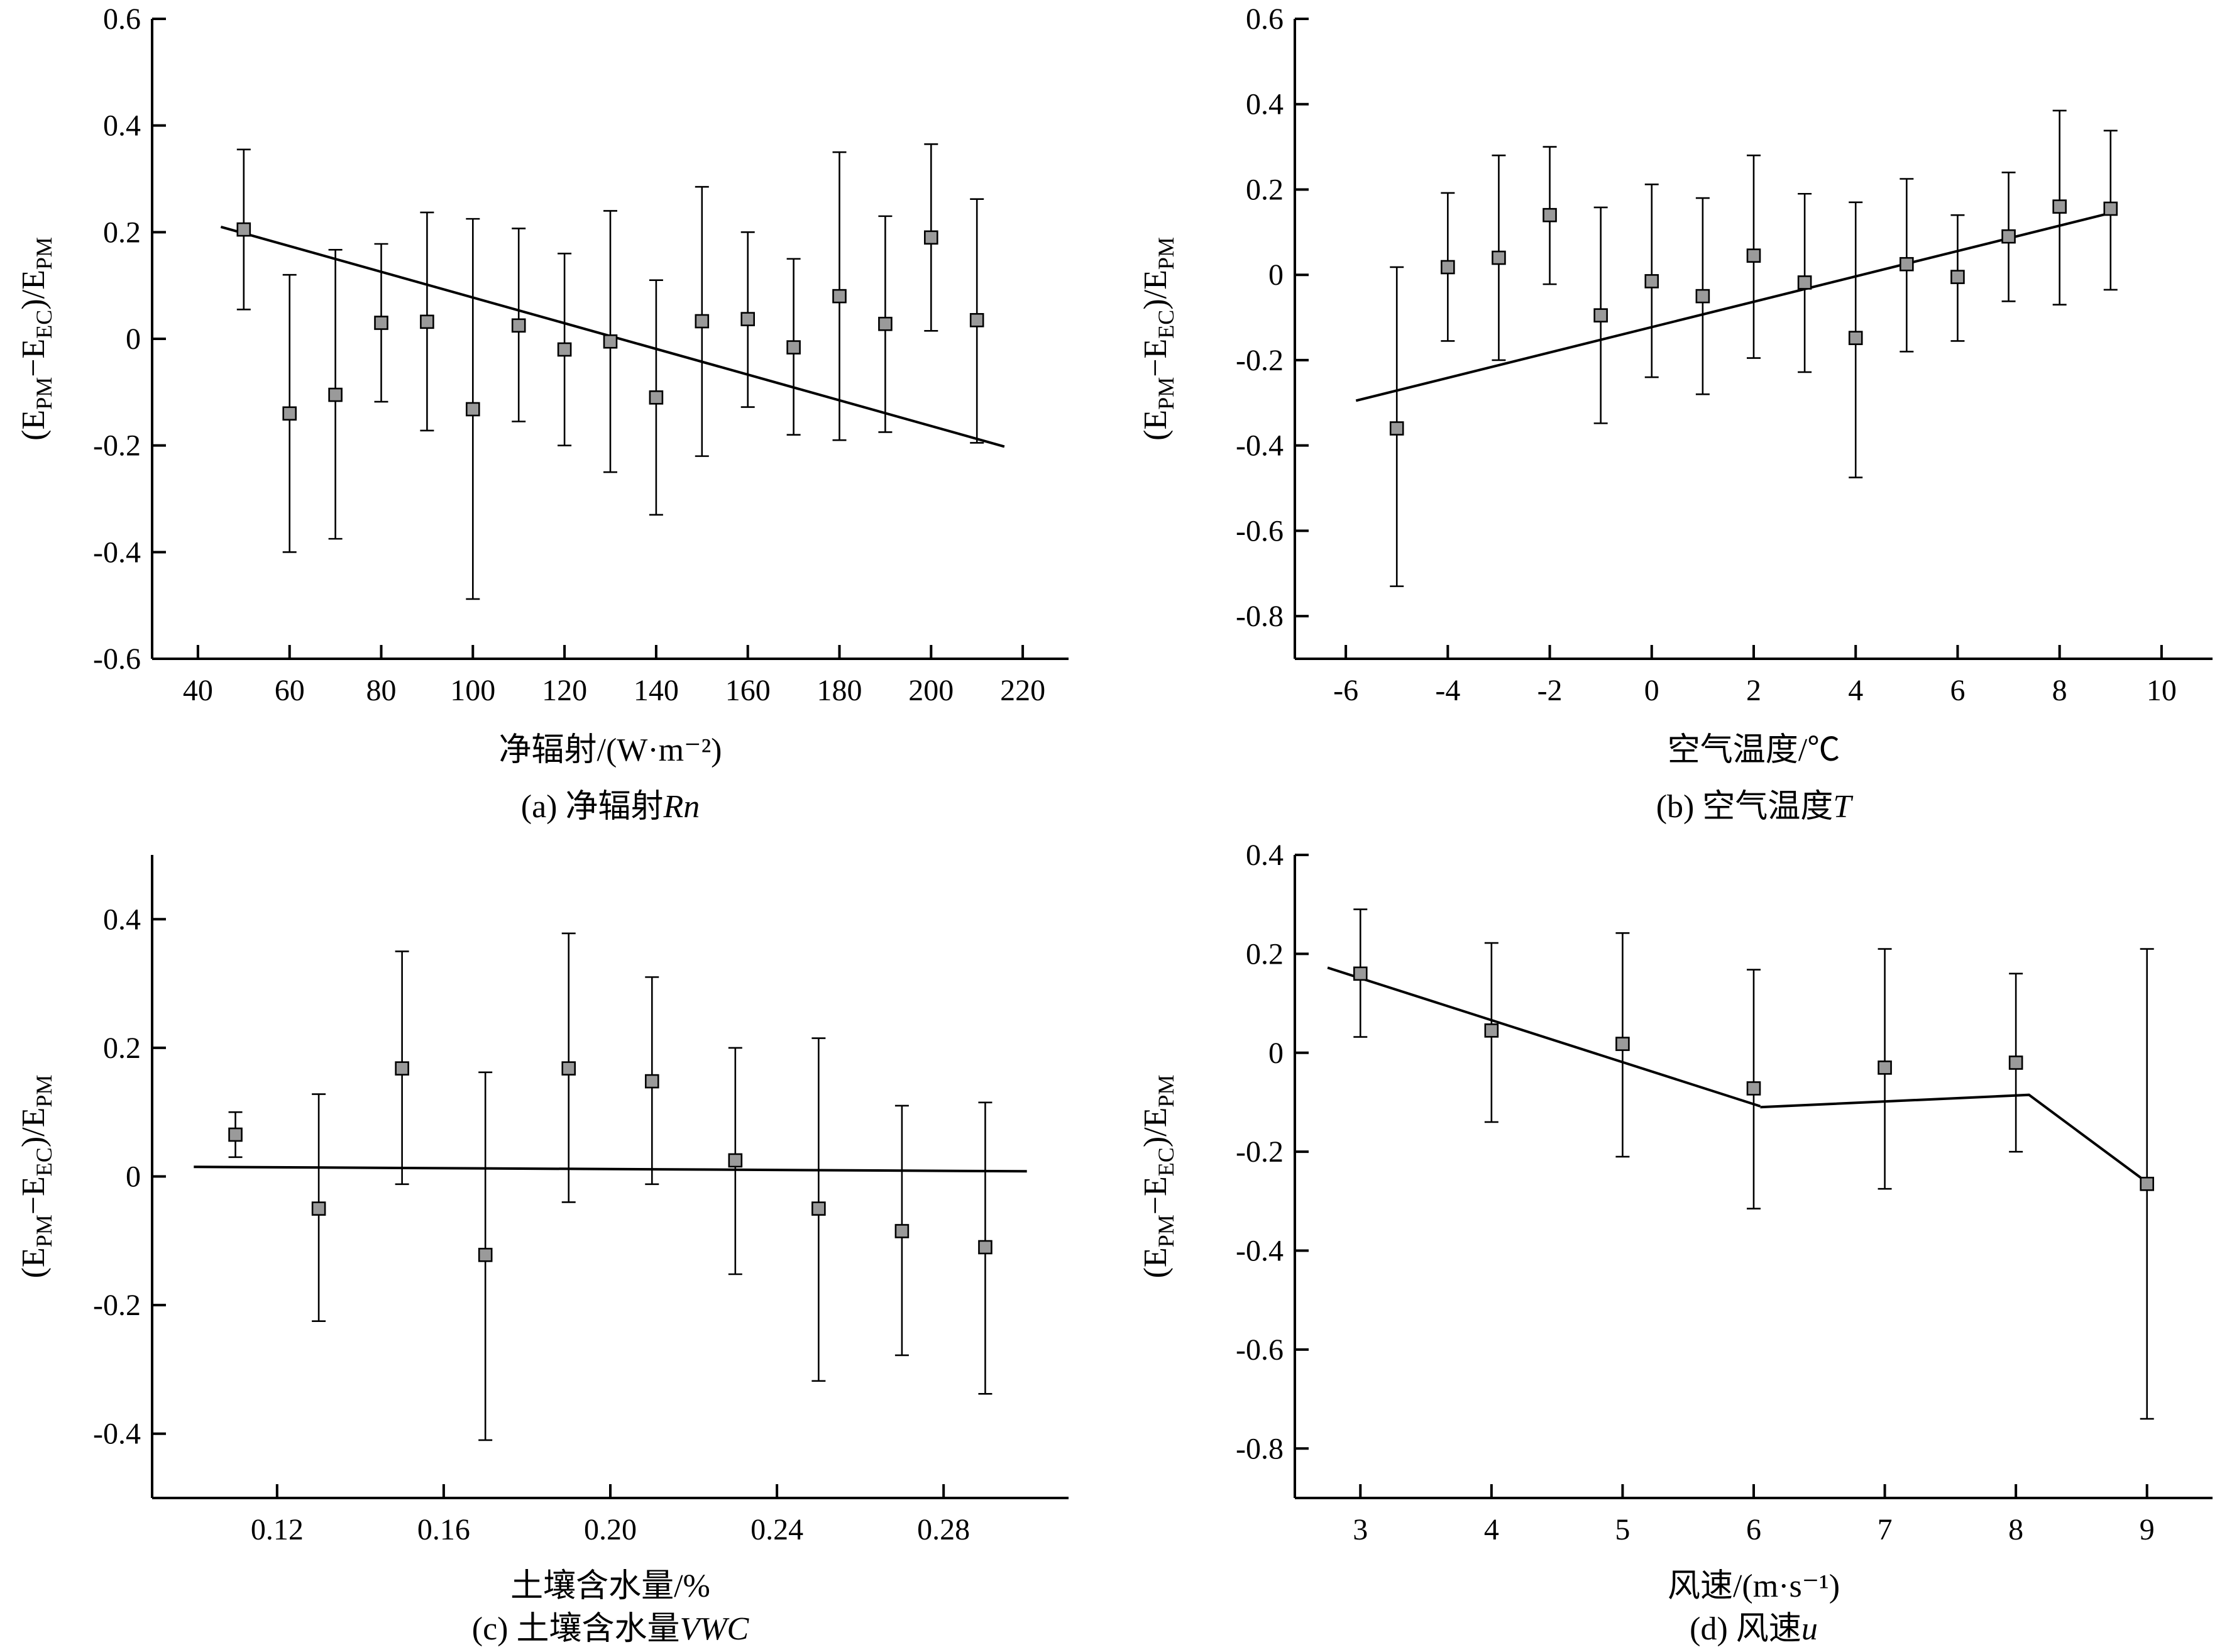 The width and height of the screenshot is (2227, 1652). What do you see at coordinates (714, 1629) in the screenshot?
I see `caption-variable: VWC` at bounding box center [714, 1629].